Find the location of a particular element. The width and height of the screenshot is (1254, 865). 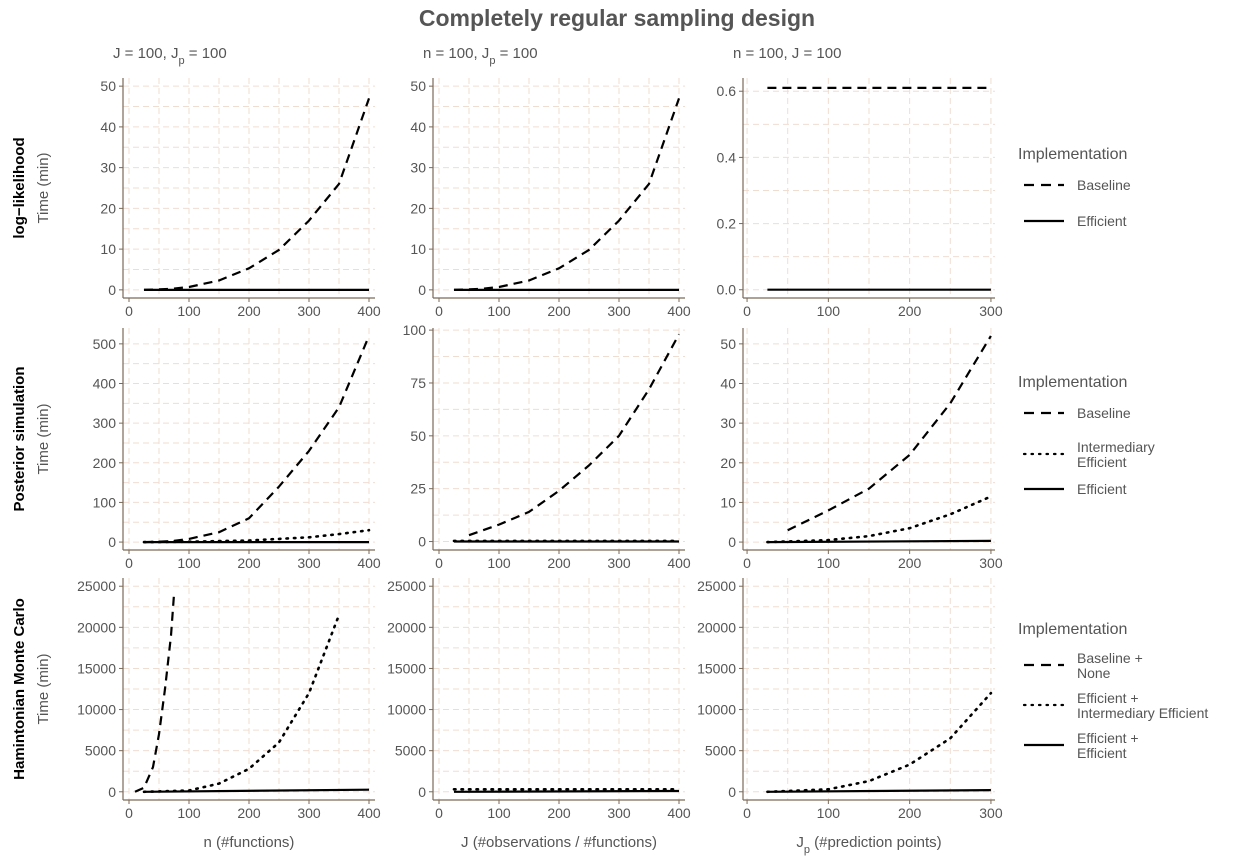

series-line-dotted is located at coordinates (879, 742).